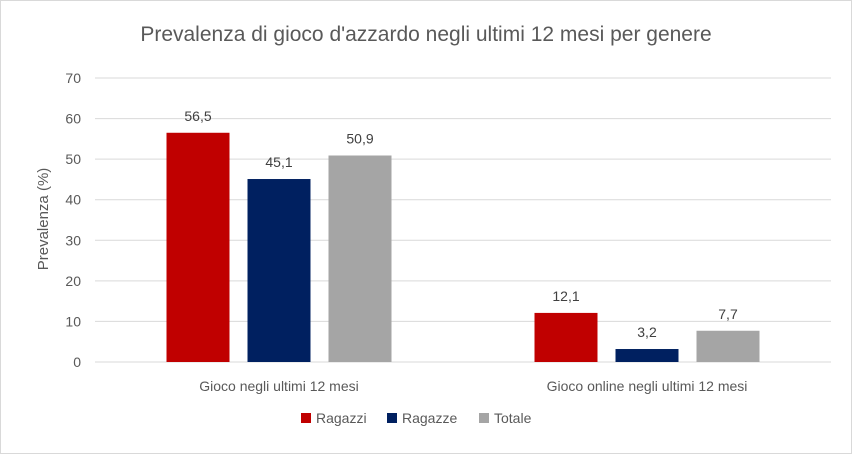 Image resolution: width=852 pixels, height=454 pixels. I want to click on y-tick-label: 30, so click(73, 240).